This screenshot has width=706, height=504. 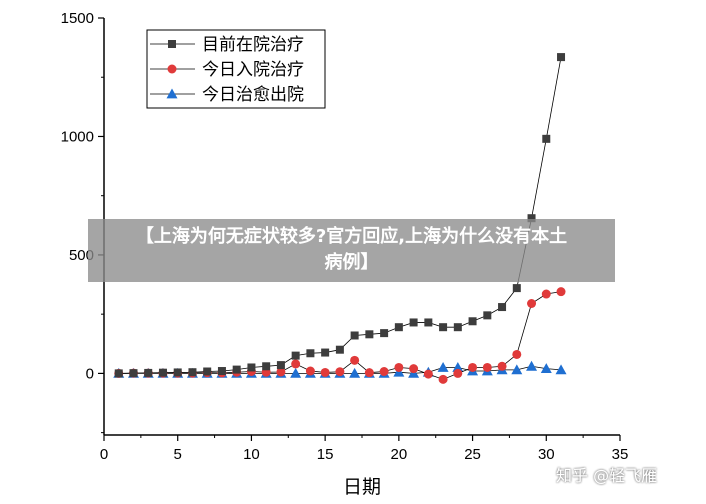 I want to click on x-tick-label: 35, so click(x=620, y=454).